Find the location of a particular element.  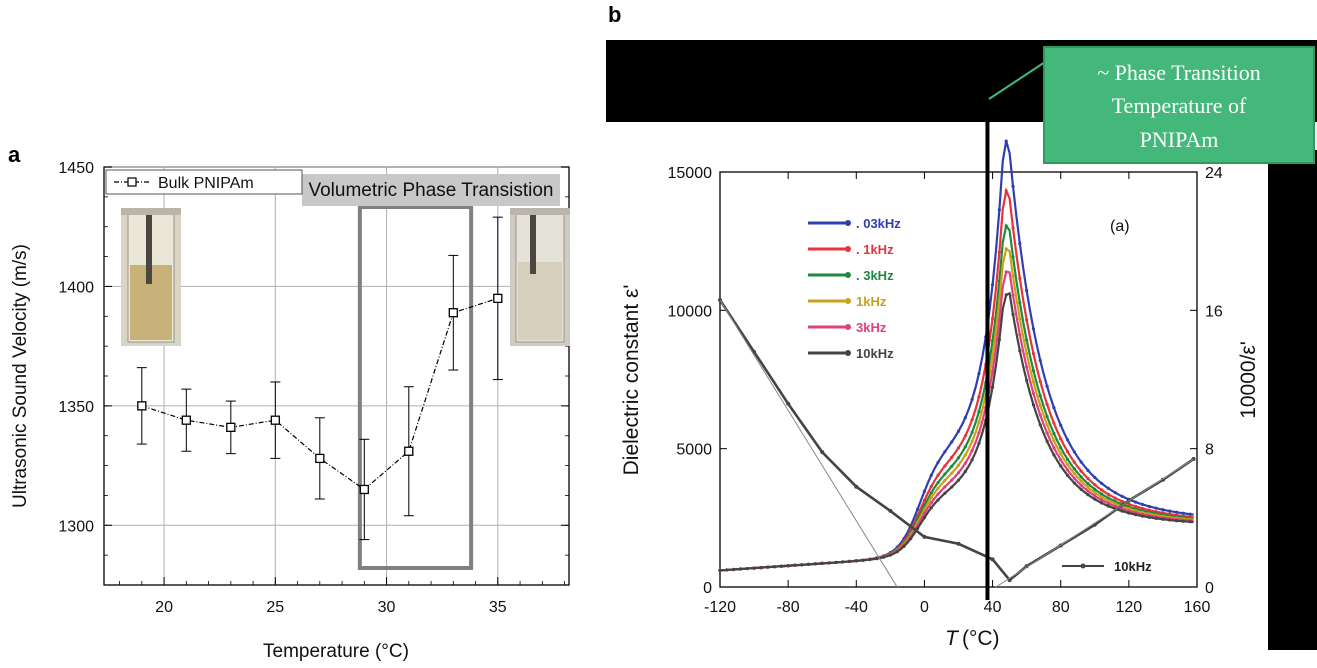

callout-line-2: Temperature of is located at coordinates (1179, 105).